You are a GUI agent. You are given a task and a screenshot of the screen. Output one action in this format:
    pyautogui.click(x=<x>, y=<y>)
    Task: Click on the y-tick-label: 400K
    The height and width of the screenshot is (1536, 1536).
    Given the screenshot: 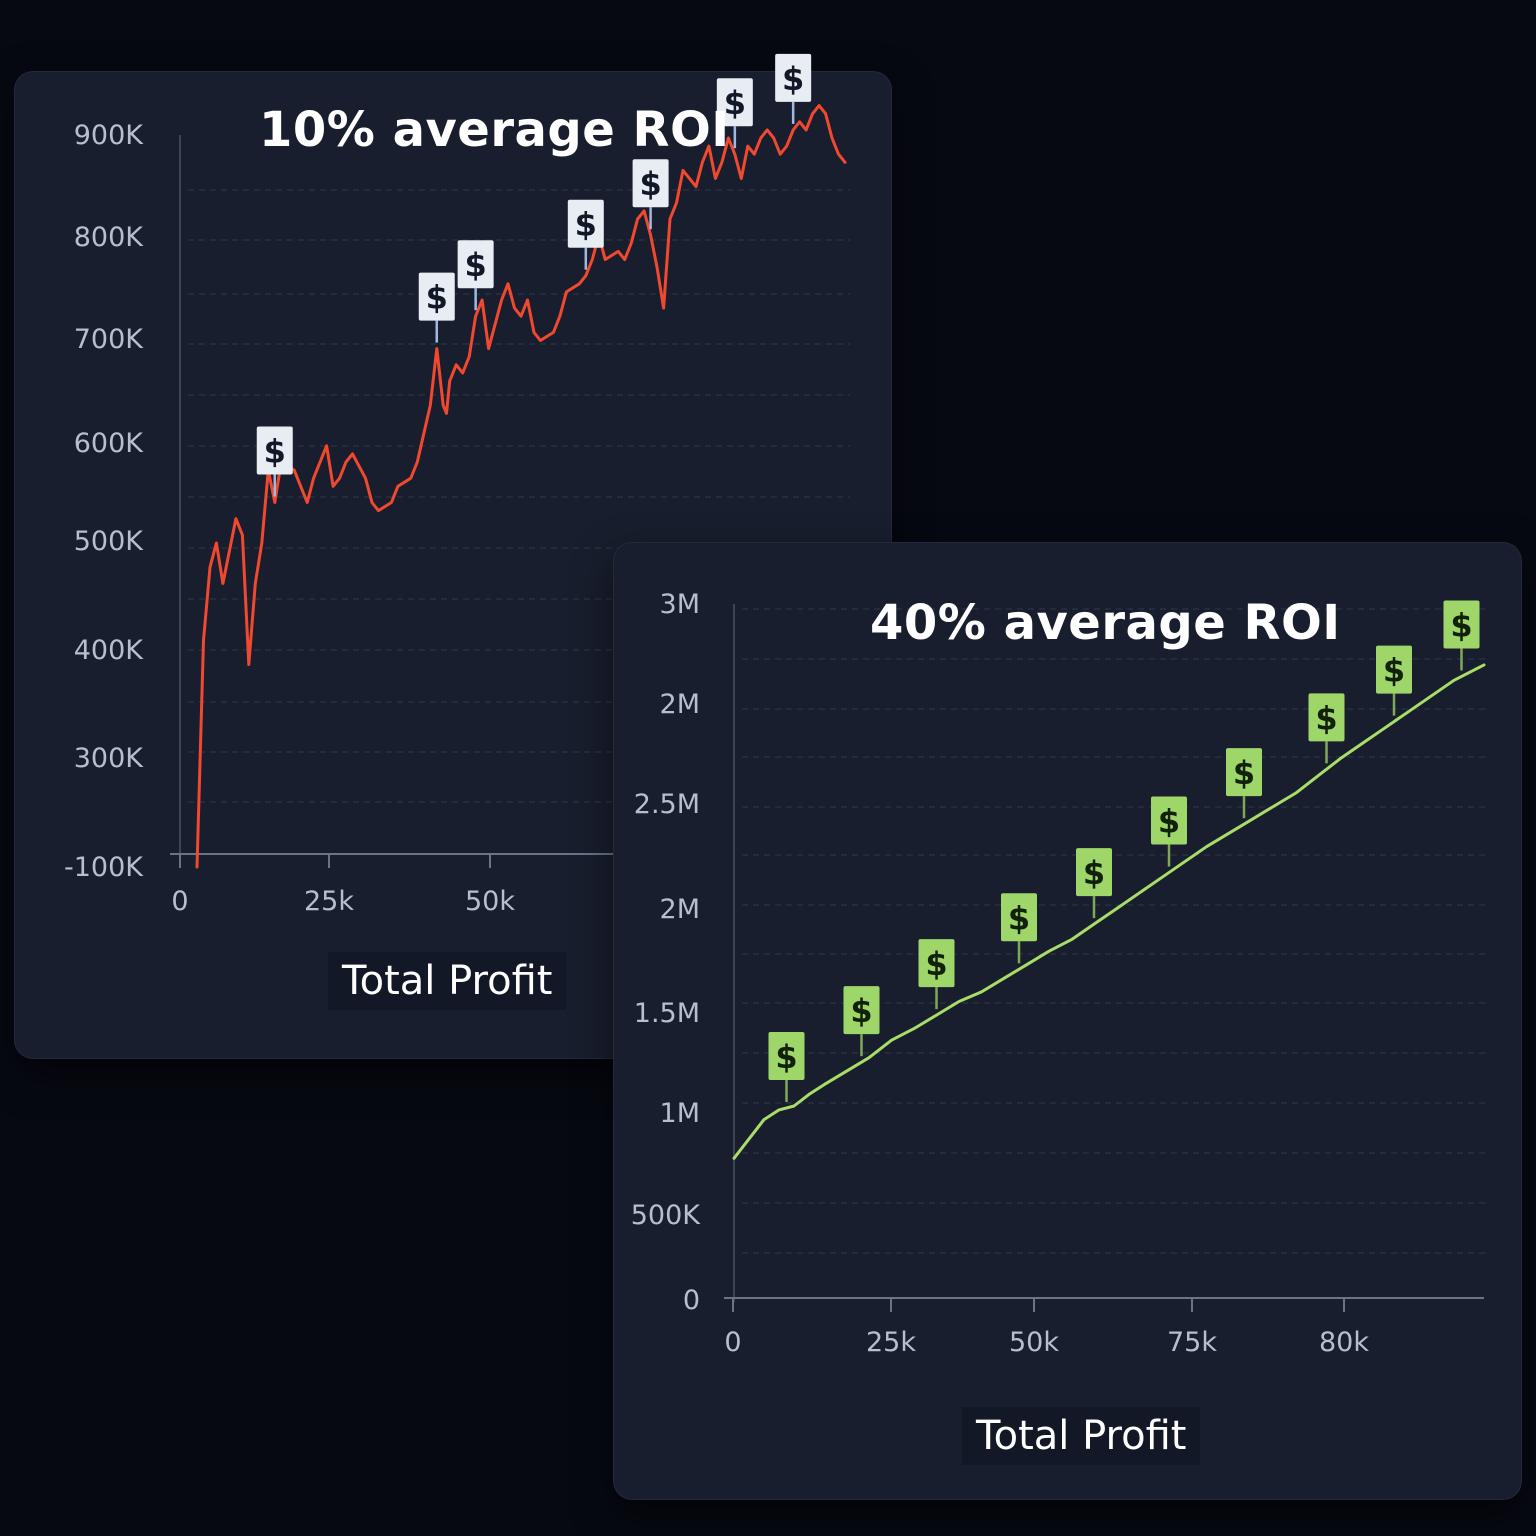 What is the action you would take?
    pyautogui.click(x=109, y=650)
    